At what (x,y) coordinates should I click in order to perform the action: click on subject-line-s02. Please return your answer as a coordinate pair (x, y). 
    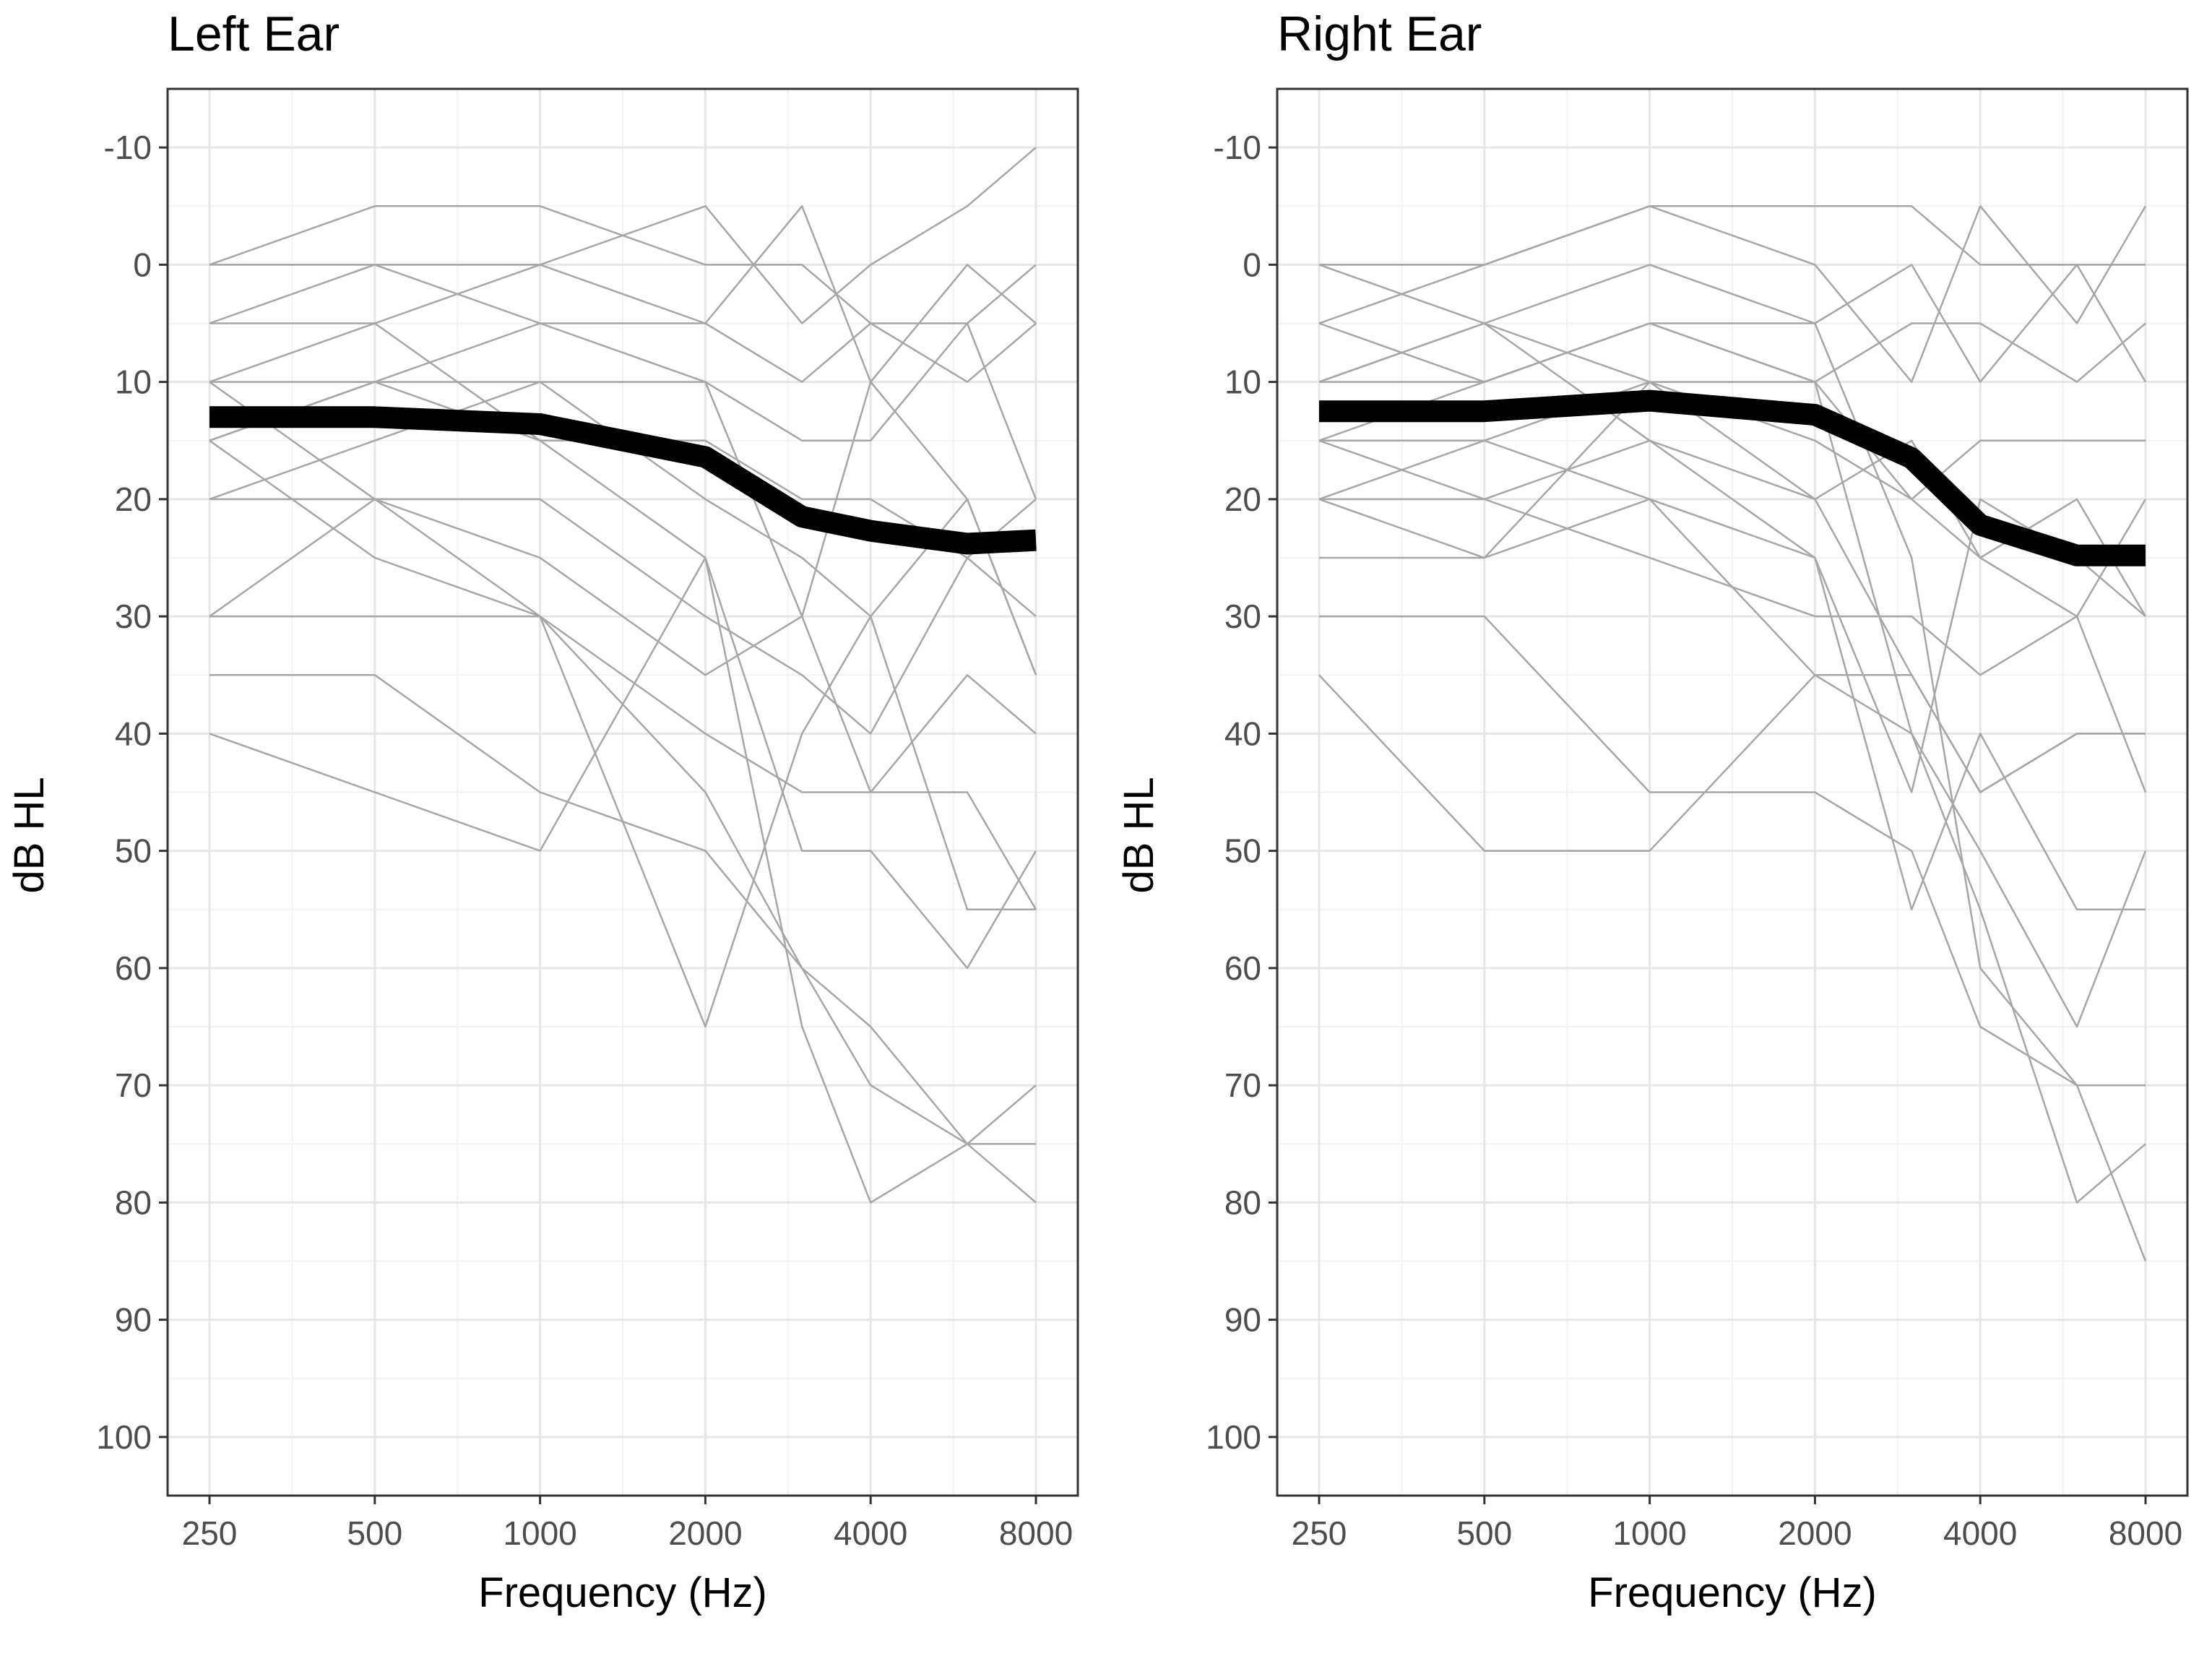
    Looking at the image, I should click on (1732, 294).